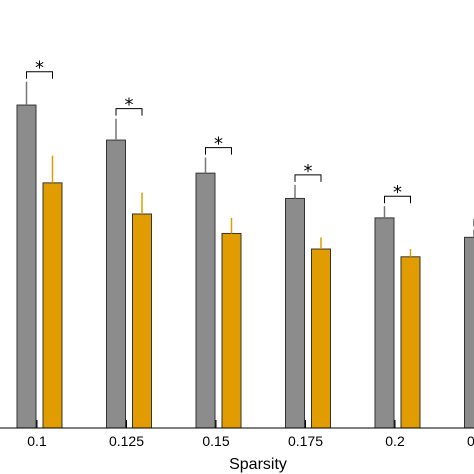 This screenshot has height=474, width=474. Describe the element at coordinates (469, 332) in the screenshot. I see `bar-series1-0.225` at that location.